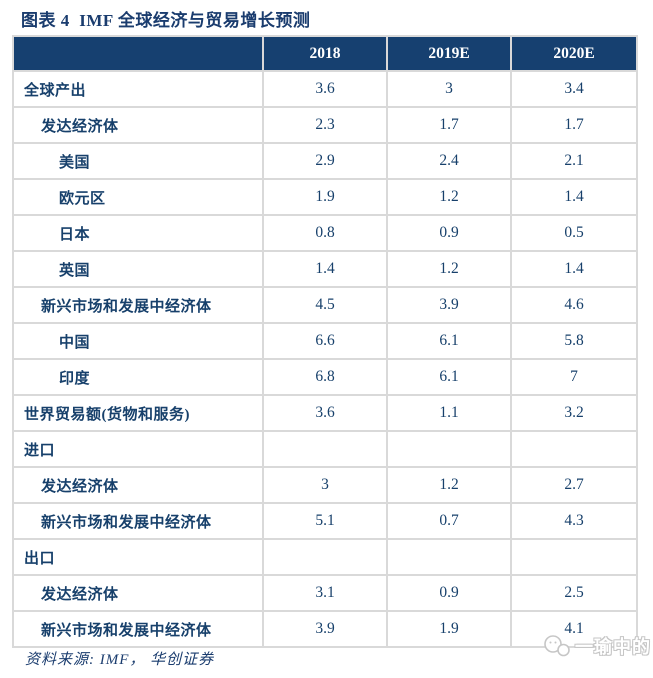  Describe the element at coordinates (139, 53) in the screenshot. I see `header-cell-empty` at that location.